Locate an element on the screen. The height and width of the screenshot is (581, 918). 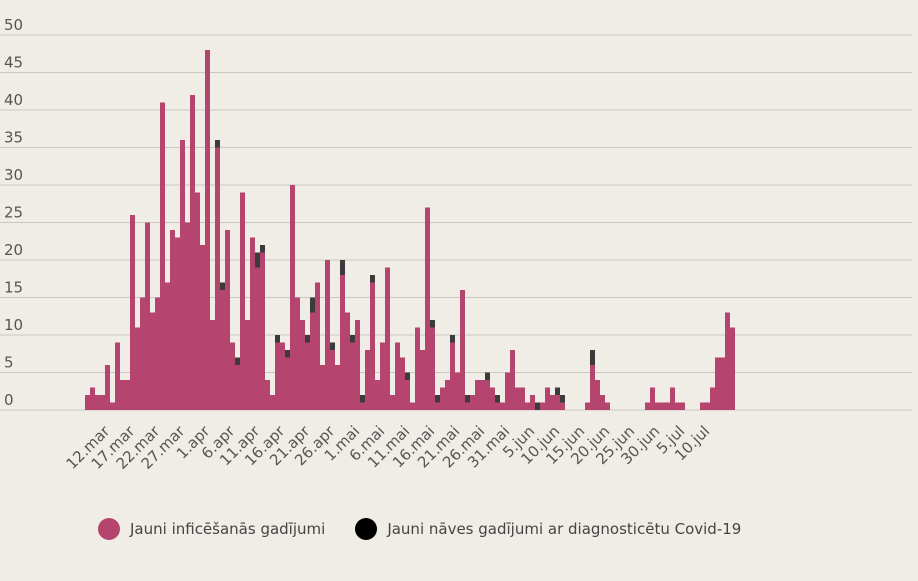
y-tick-label: 20 is located at coordinates (13, 250).